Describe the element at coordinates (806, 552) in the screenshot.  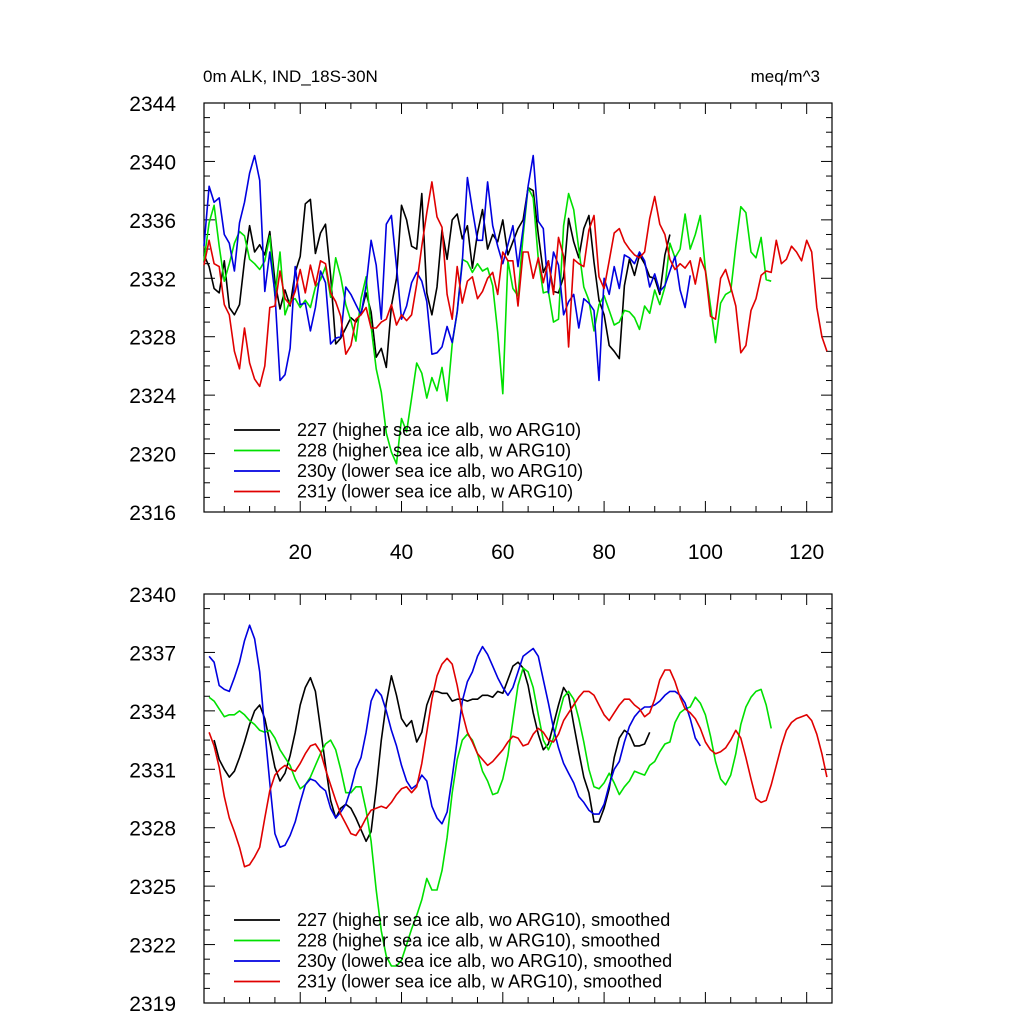
I see `x-tick-label: 120` at that location.